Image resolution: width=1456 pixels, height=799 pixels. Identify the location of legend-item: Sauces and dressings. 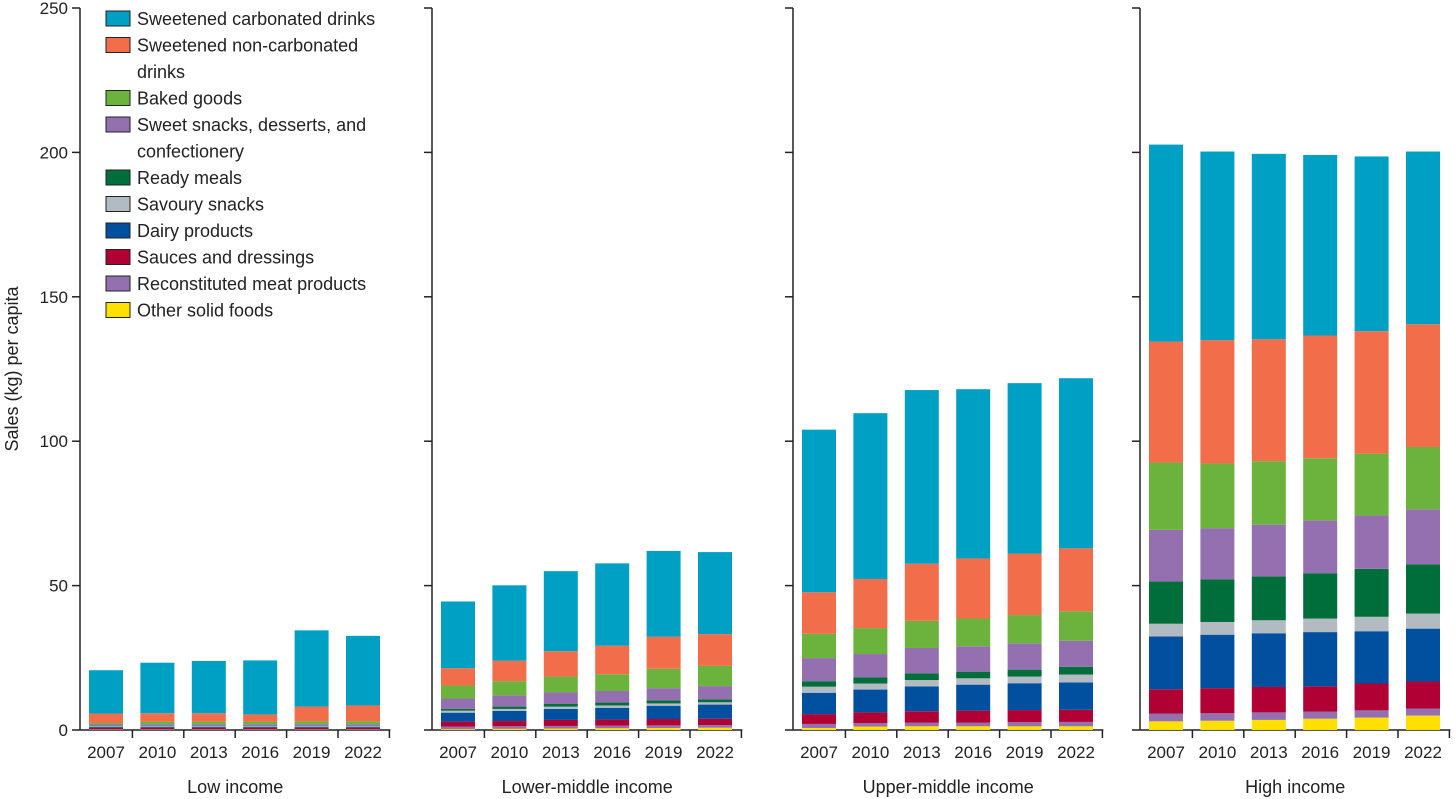
(209, 258).